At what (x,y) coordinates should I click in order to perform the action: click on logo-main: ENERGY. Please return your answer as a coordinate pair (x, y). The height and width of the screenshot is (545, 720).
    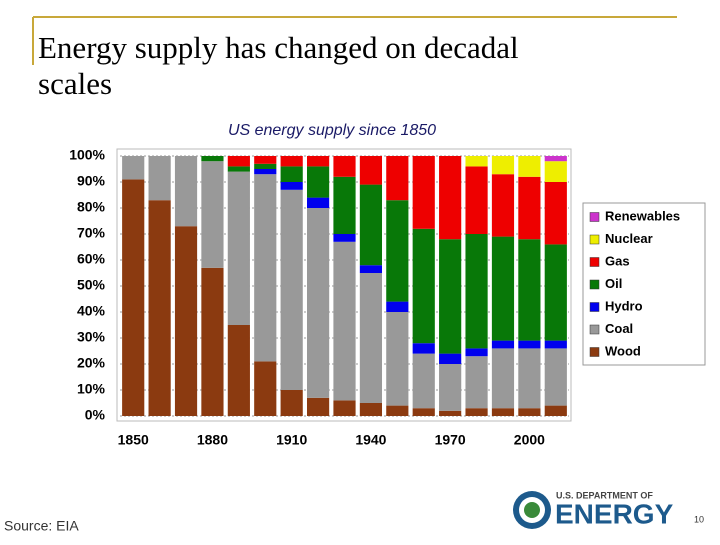
    Looking at the image, I should click on (614, 513).